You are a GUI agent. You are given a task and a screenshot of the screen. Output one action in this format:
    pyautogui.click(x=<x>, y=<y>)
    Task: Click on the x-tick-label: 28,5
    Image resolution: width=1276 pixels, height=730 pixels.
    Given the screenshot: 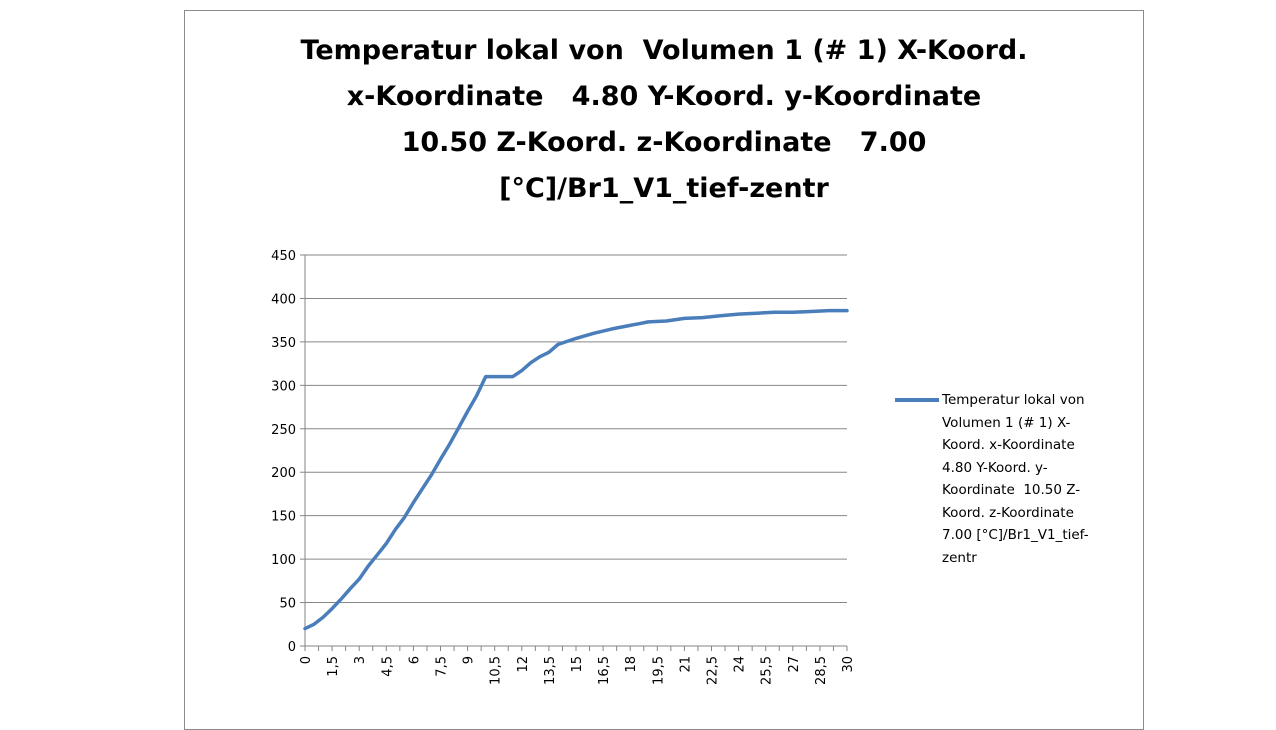 What is the action you would take?
    pyautogui.click(x=821, y=670)
    